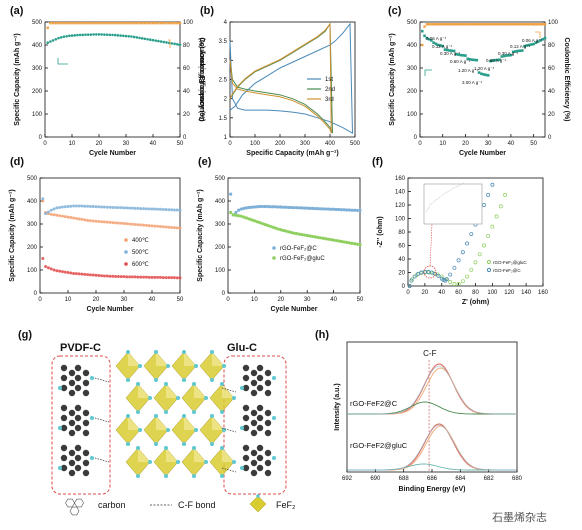 This screenshot has height=530, width=582. What do you see at coordinates (274, 258) in the screenshot?
I see `legend-marker-e` at bounding box center [274, 258].